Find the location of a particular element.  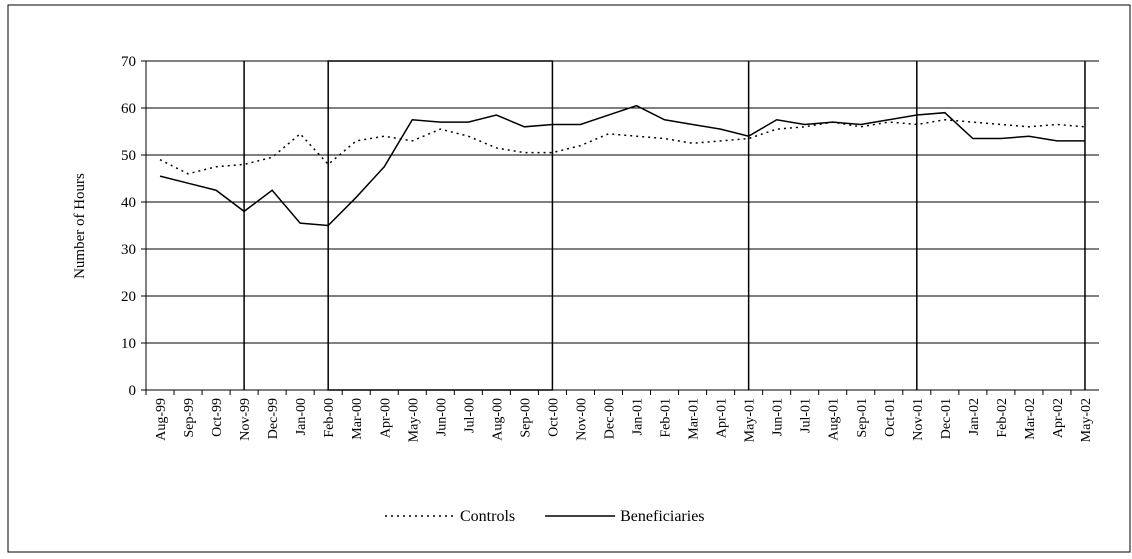

x-tick-label: Oct-01 is located at coordinates (890, 417).